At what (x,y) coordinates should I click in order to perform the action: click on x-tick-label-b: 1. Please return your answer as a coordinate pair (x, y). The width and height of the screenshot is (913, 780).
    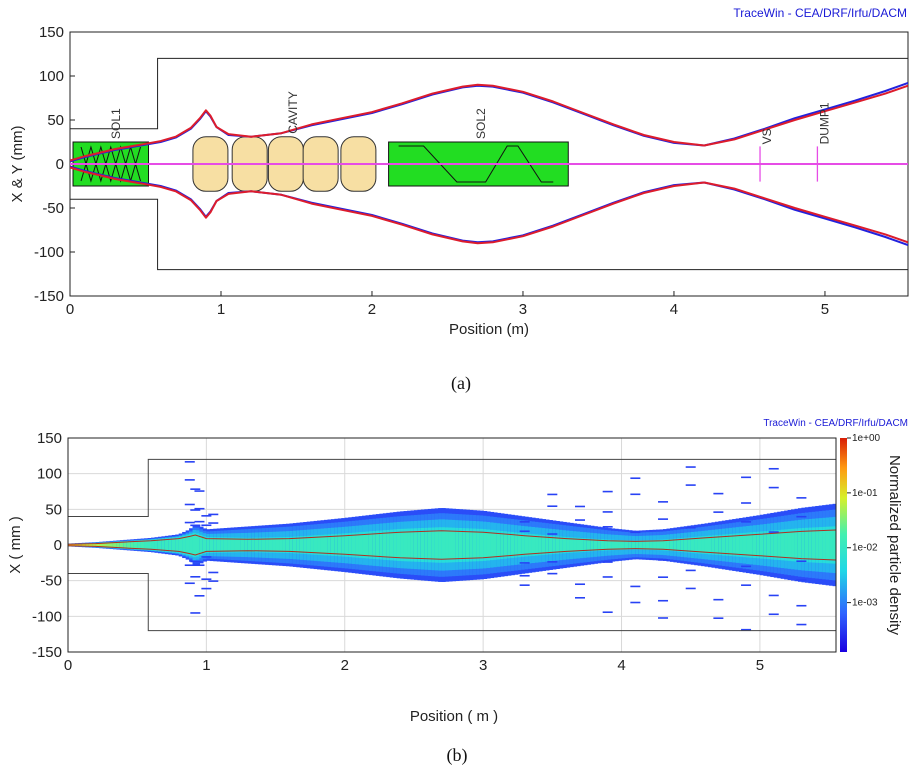
    Looking at the image, I should click on (206, 665).